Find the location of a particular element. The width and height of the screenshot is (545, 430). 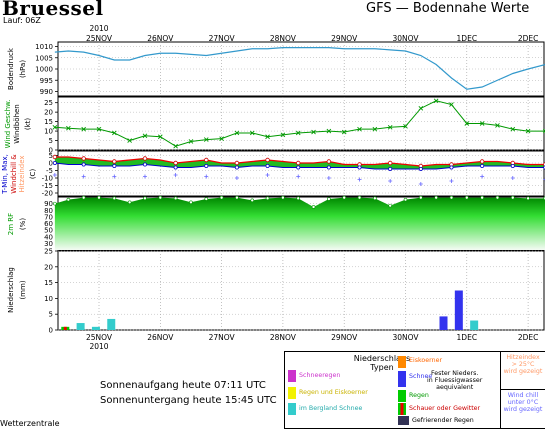

eiskoerner-swatch is located at coordinates (402, 362).